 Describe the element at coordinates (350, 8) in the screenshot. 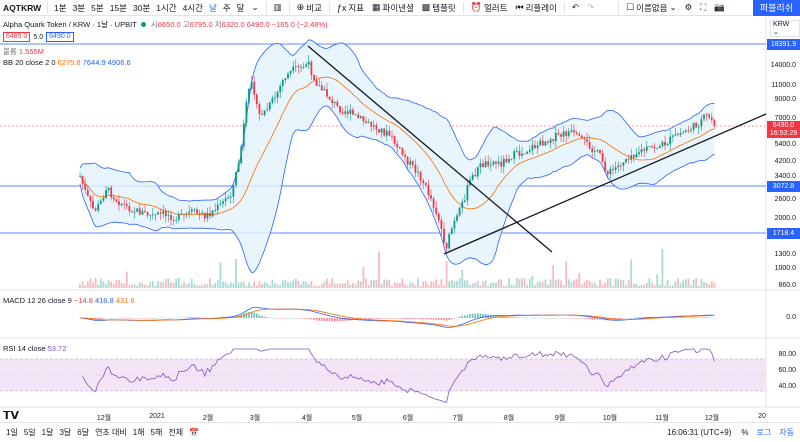

I see `indicators-button: ƒx 지표` at that location.